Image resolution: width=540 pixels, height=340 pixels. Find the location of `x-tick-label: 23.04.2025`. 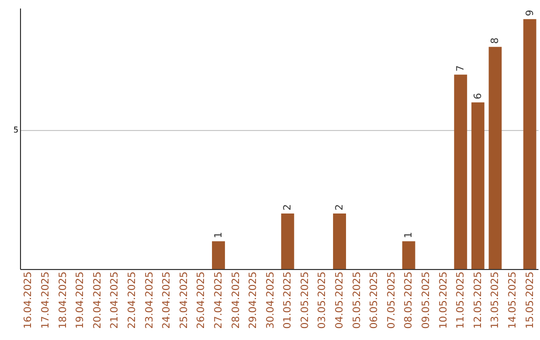

x-tick-label: 23.04.2025 is located at coordinates (150, 300).